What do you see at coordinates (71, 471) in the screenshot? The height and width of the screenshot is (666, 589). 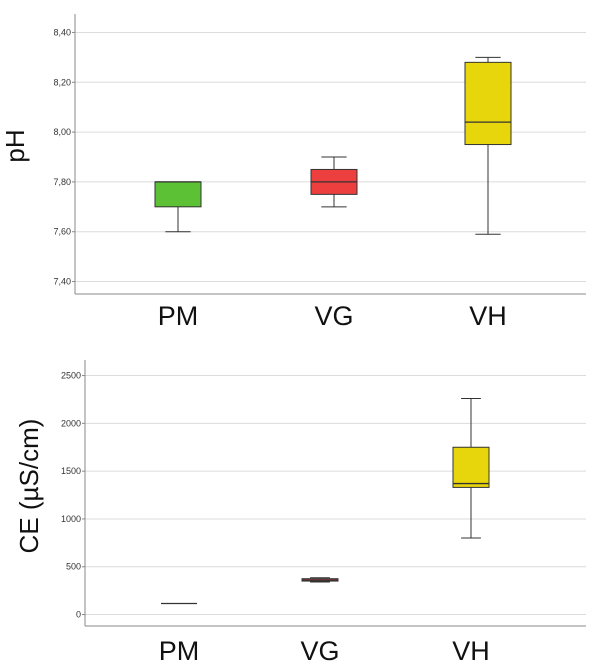 I see `y-tick-label: 1500` at bounding box center [71, 471].